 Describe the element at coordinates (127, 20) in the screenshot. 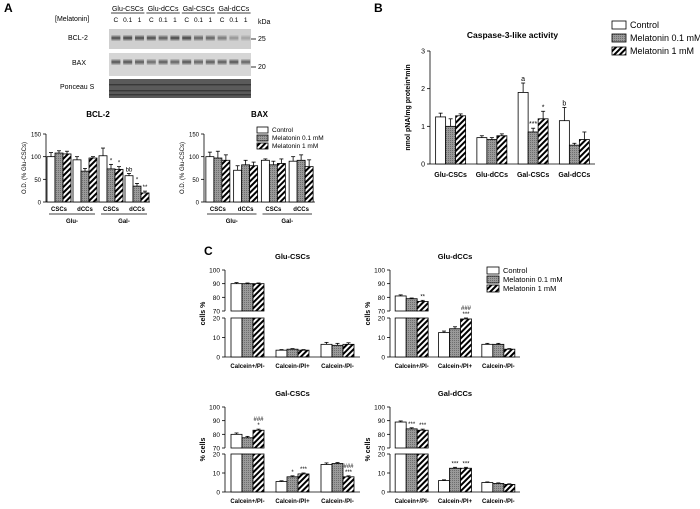

I see `blot-lane-label: 0.1` at that location.